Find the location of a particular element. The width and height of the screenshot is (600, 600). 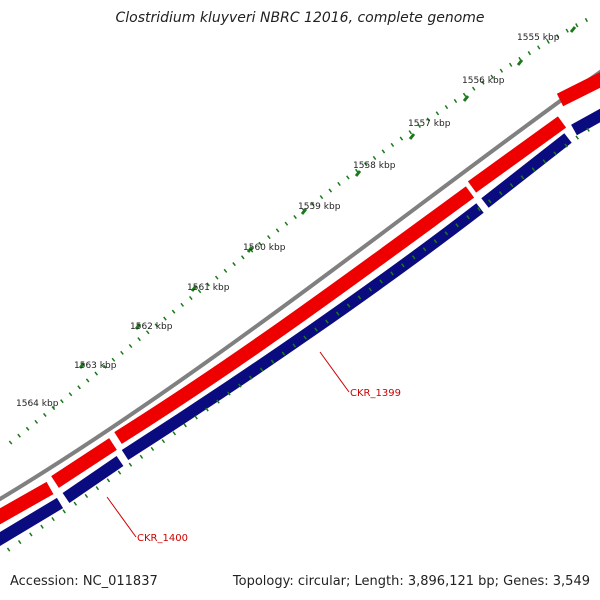

tick-label: 1557 kbp is located at coordinates (429, 124).